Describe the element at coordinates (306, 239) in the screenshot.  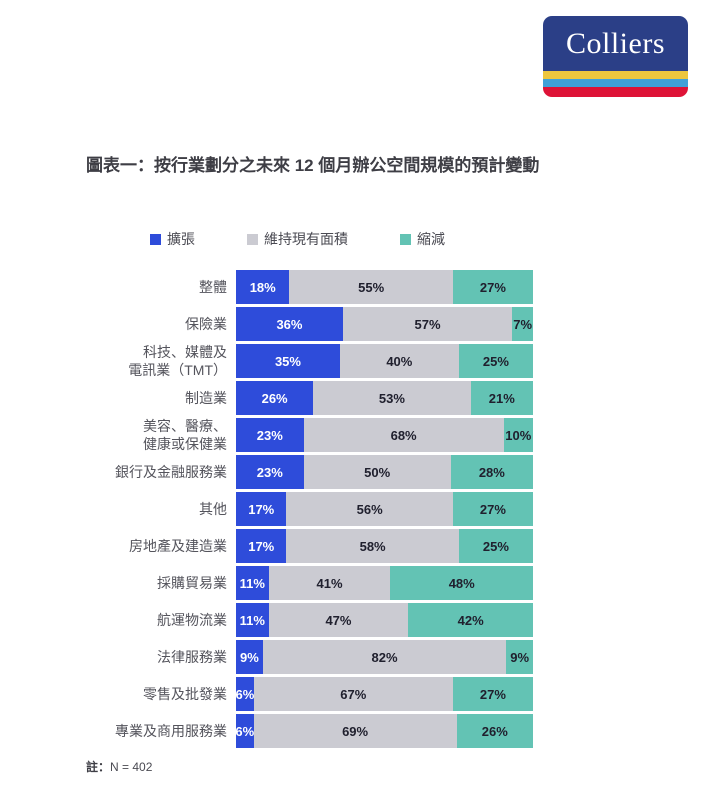
I see `legend-label: 維持現有面積` at that location.